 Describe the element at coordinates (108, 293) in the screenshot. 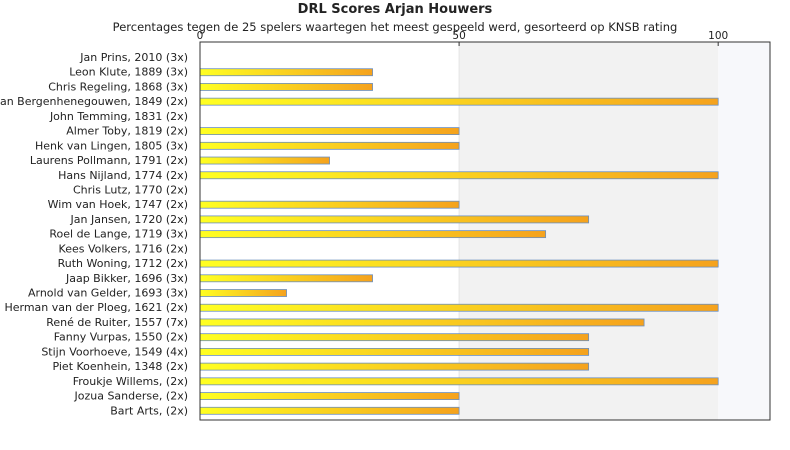

I see `category-label: Arnold van Gelder, 1693 (3x)` at that location.